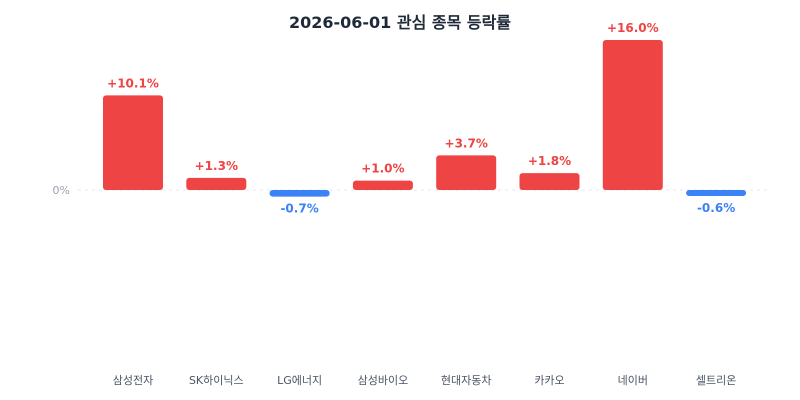 Image resolution: width=800 pixels, height=400 pixels. I want to click on value-label-0: +10.1%, so click(133, 83).